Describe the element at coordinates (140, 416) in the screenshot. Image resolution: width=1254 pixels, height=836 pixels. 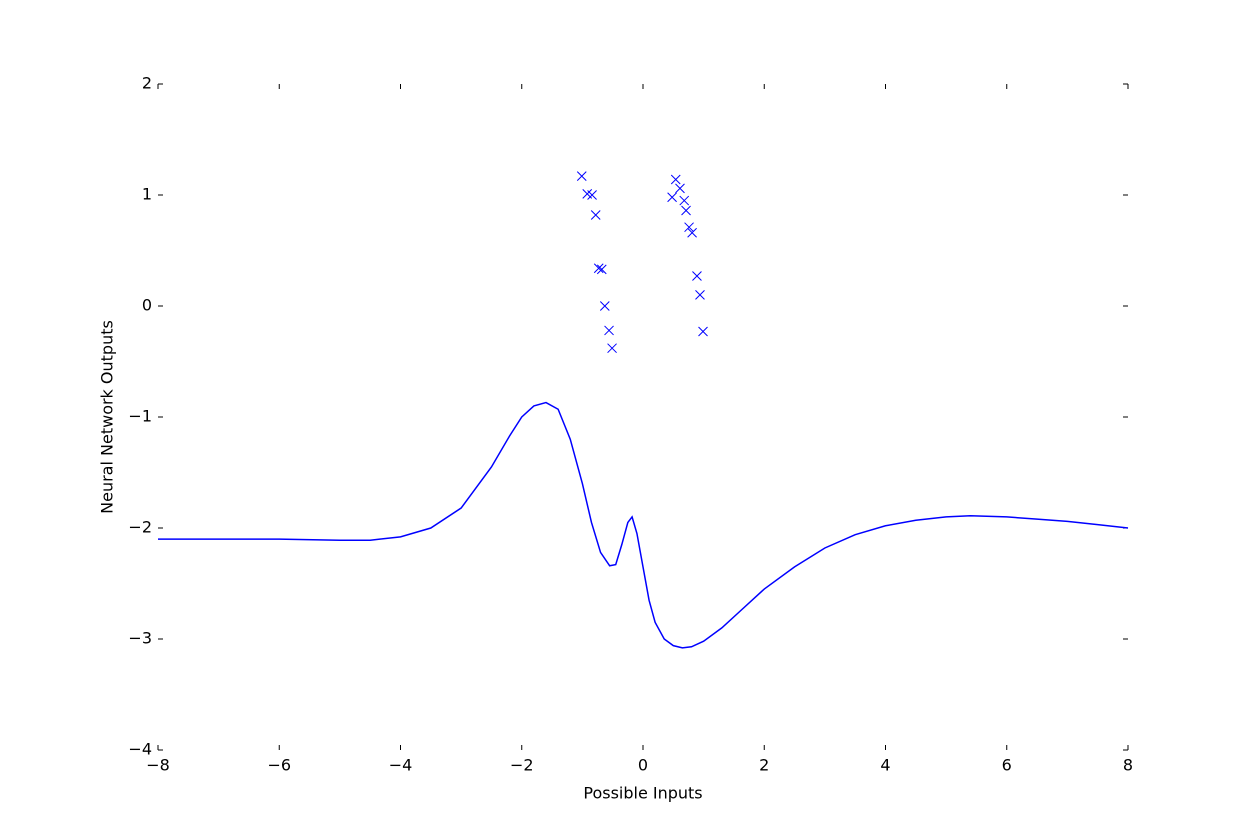
I see `y-tick-label: −1` at that location.